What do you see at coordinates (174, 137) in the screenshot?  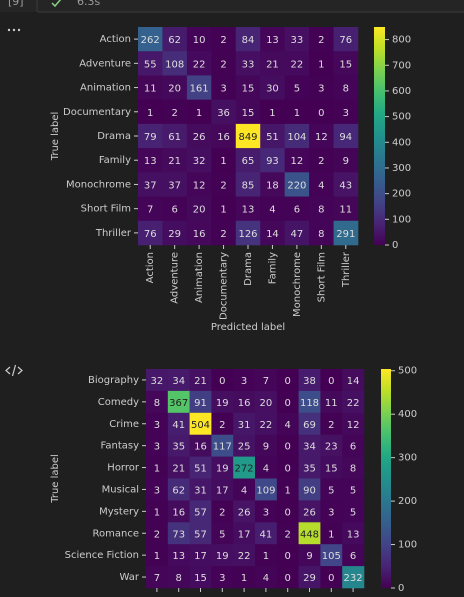 I see `cell-value: 61` at bounding box center [174, 137].